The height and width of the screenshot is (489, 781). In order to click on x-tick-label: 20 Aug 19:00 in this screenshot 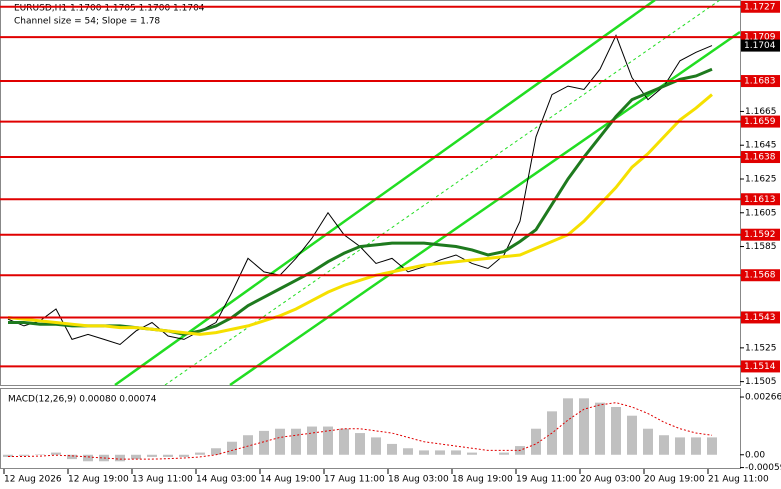, I will do `click(674, 480)`.